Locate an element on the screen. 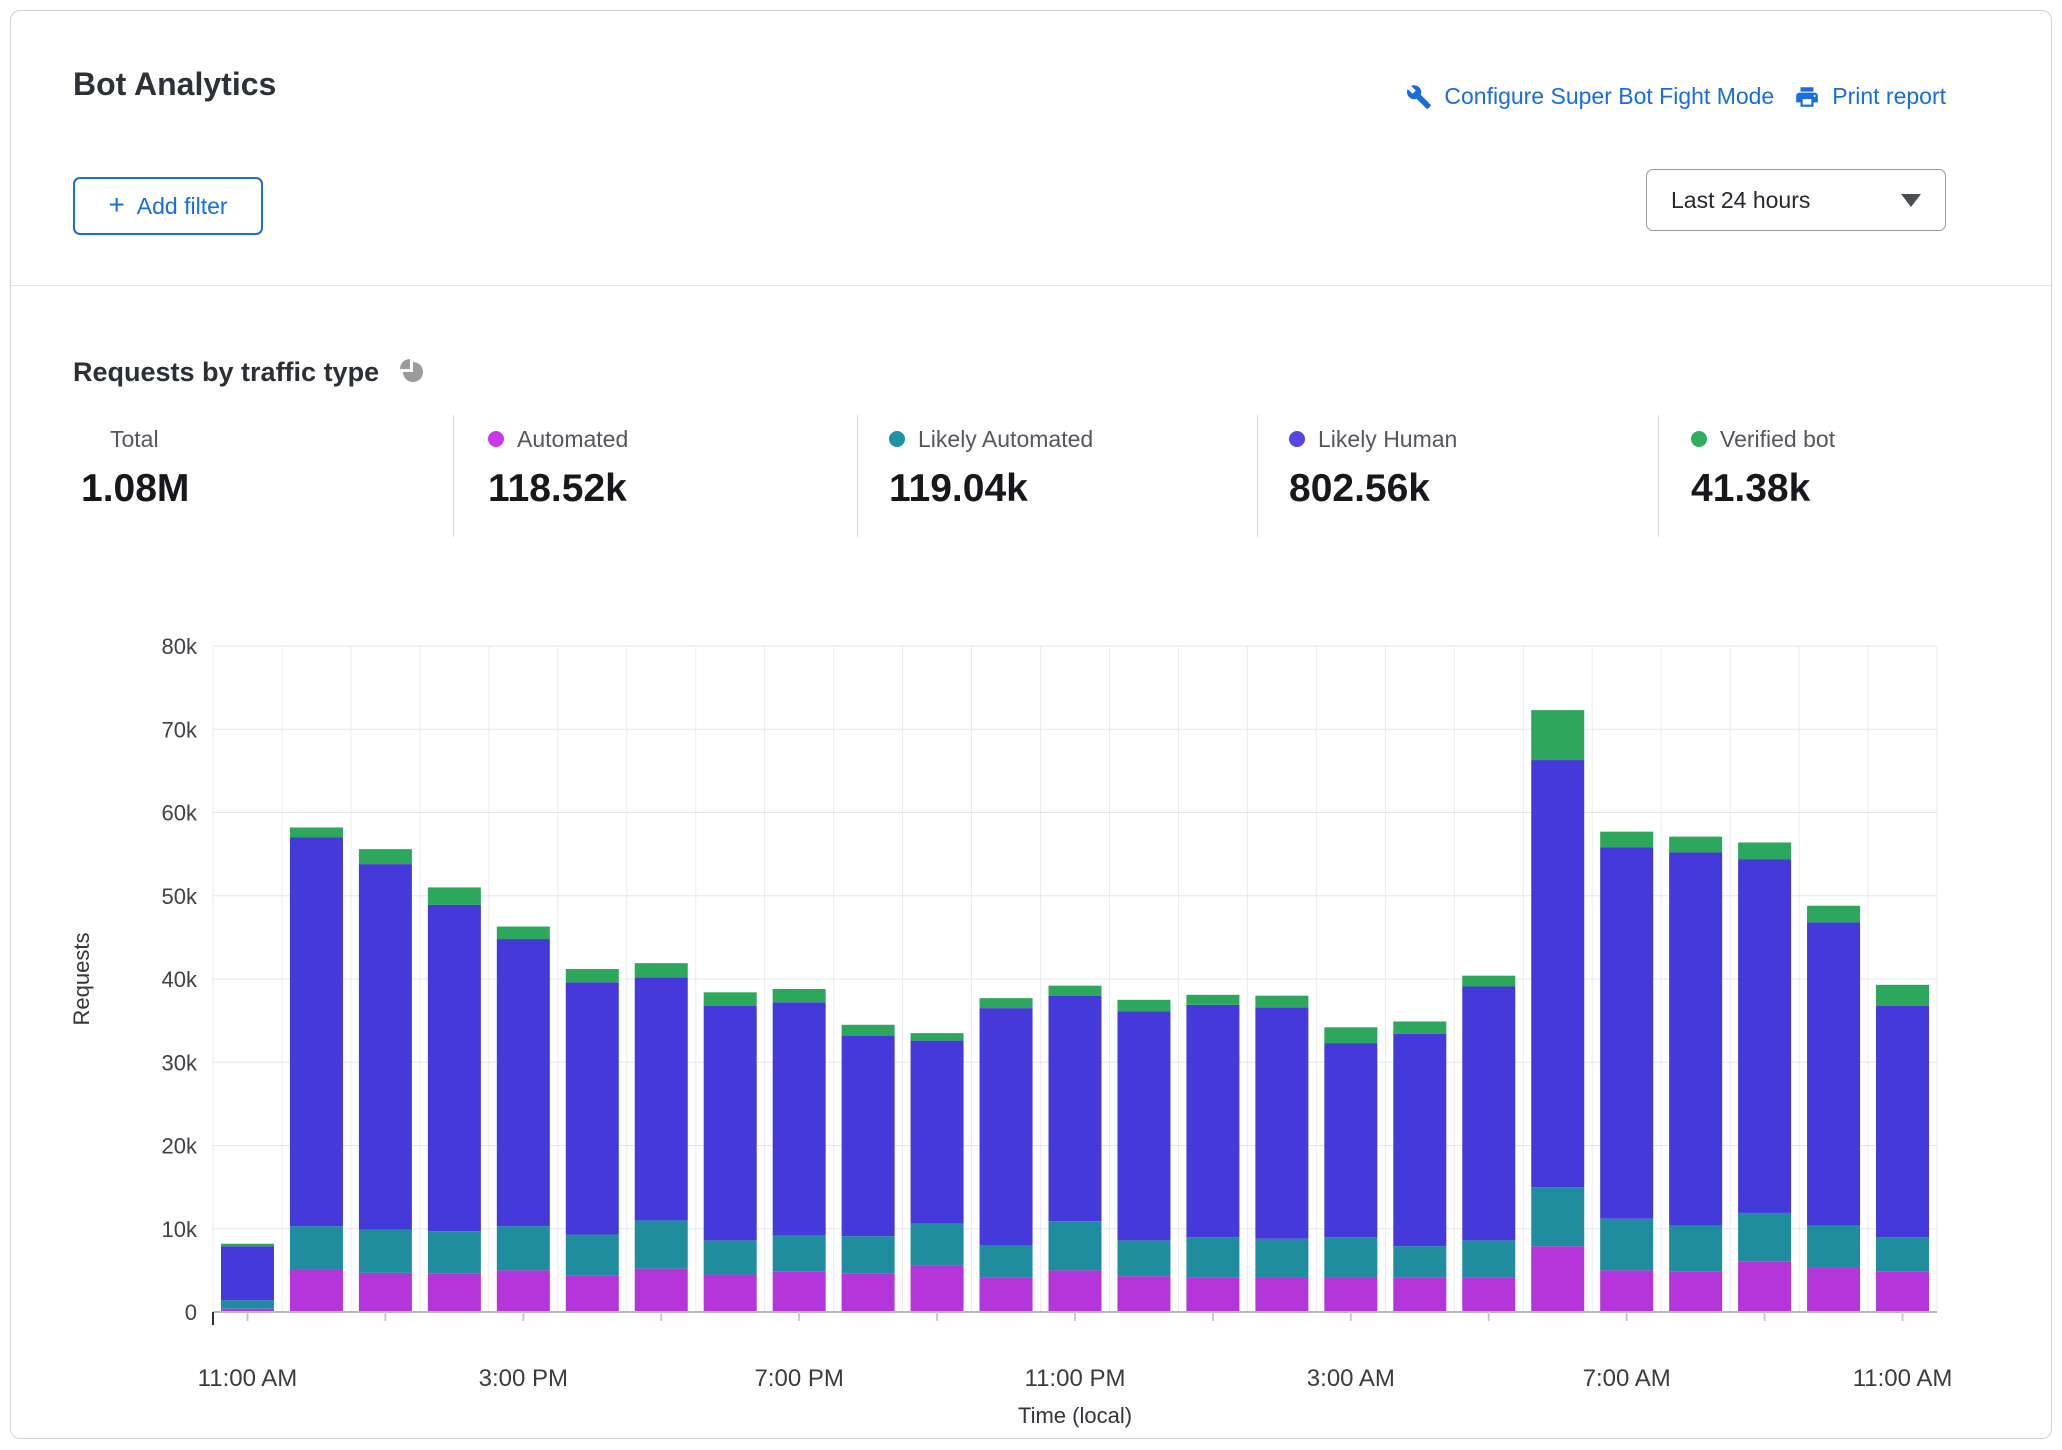 The image size is (2062, 1450). configure-super-bot-fight-mode-link: Configure Super Bot Fight Mode is located at coordinates (1590, 96).